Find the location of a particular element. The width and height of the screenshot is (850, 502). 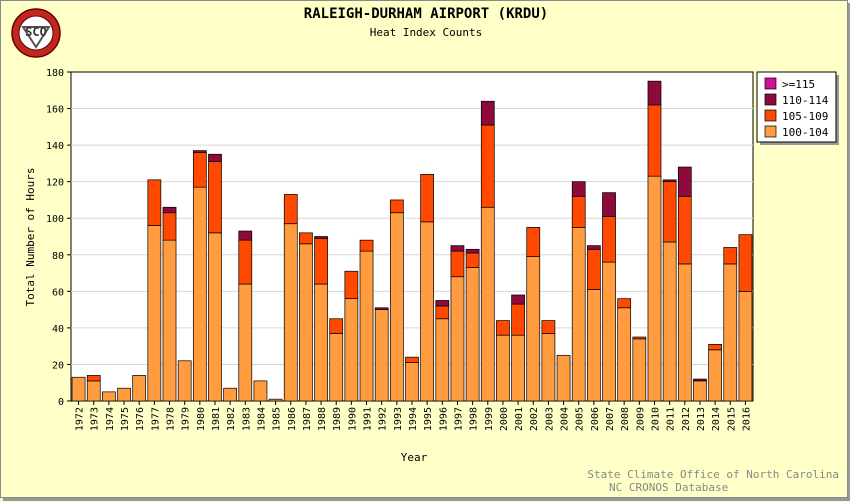

x-tick-label: 1993 is located at coordinates (398, 419).